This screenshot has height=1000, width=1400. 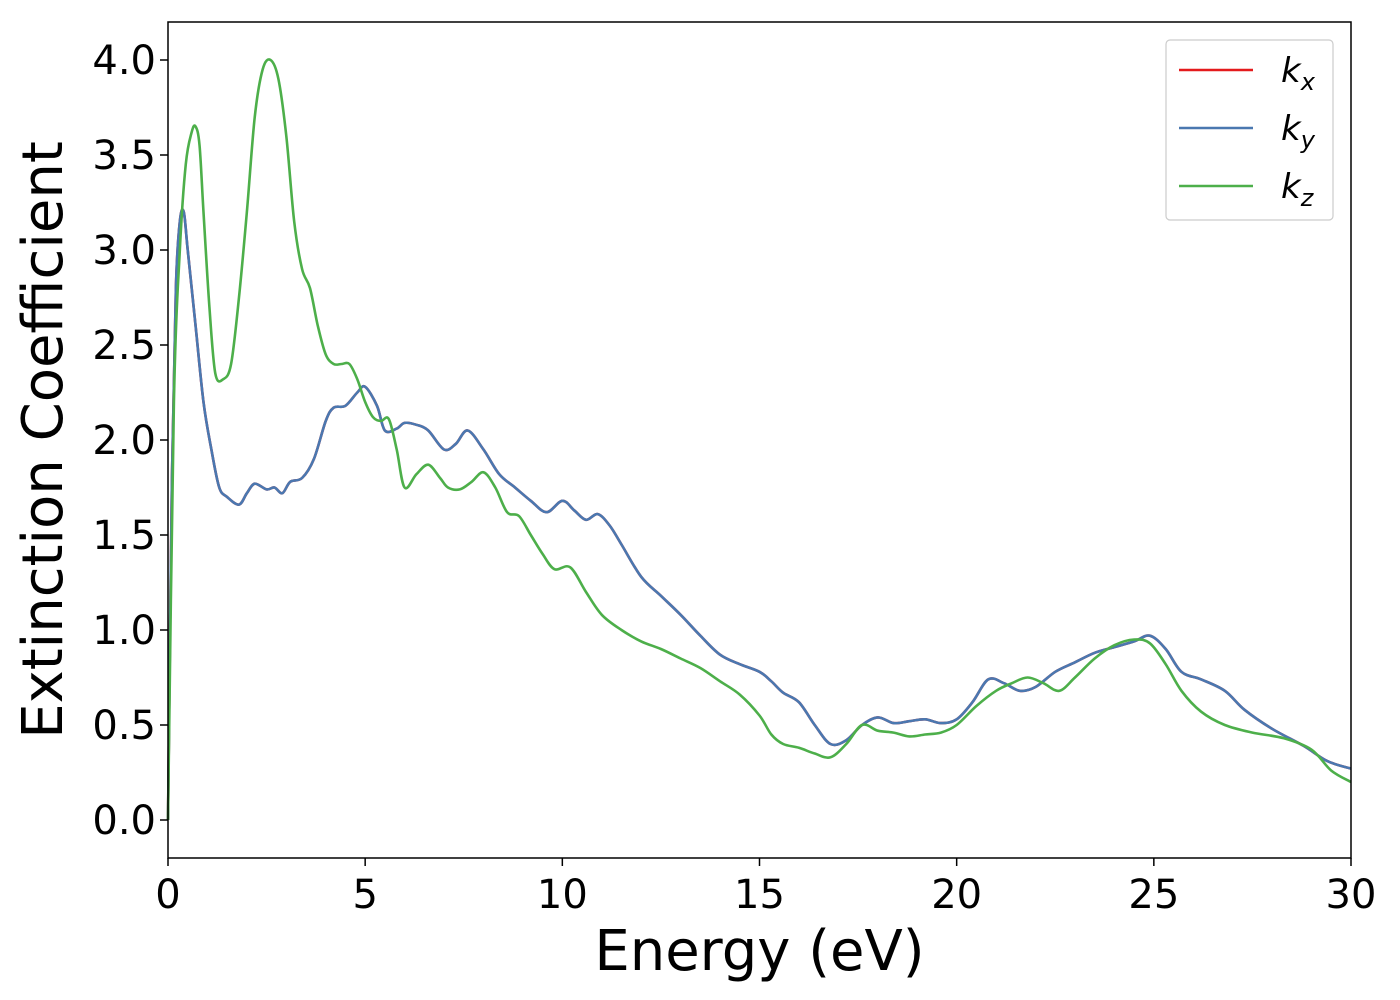 I want to click on x-tick-label: 20, so click(x=956, y=895).